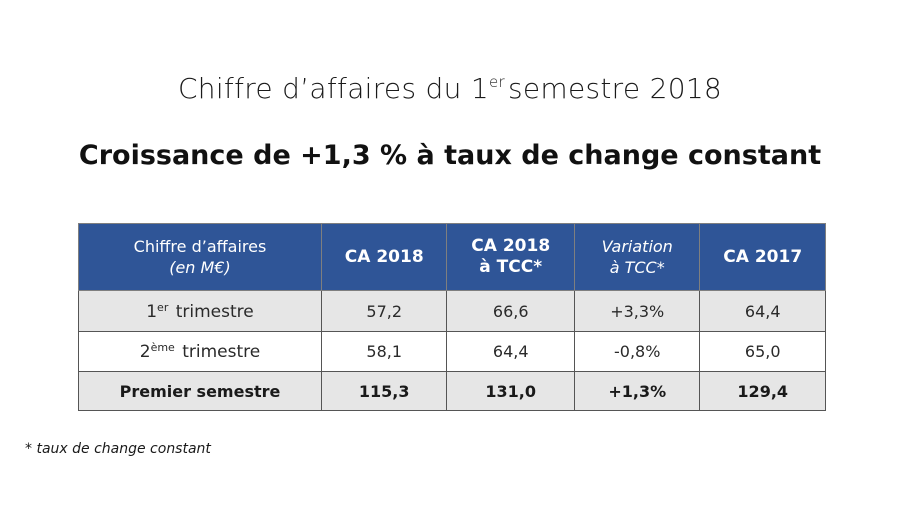  Describe the element at coordinates (200, 267) in the screenshot. I see `header-label-unit: (en M€)` at that location.